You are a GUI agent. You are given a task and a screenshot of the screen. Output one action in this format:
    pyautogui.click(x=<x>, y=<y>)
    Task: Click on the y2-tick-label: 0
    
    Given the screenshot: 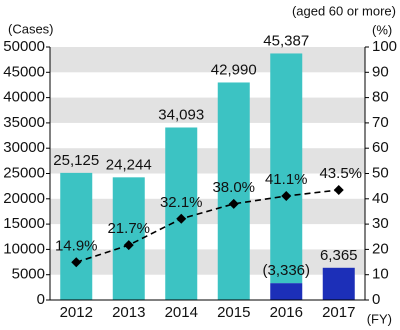 What is the action you would take?
    pyautogui.click(x=376, y=299)
    